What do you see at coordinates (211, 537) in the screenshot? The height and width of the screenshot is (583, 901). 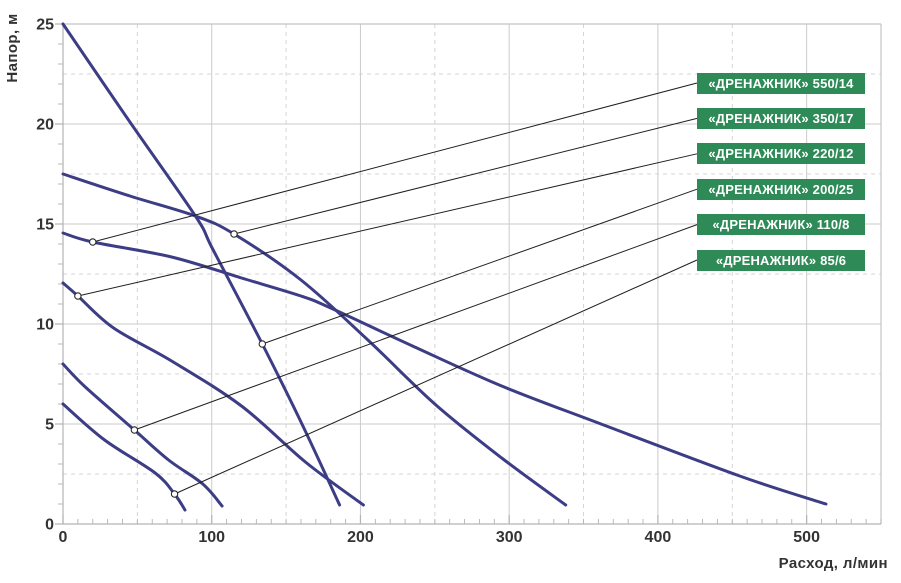 I see `x-tick-label: 100` at bounding box center [211, 537].